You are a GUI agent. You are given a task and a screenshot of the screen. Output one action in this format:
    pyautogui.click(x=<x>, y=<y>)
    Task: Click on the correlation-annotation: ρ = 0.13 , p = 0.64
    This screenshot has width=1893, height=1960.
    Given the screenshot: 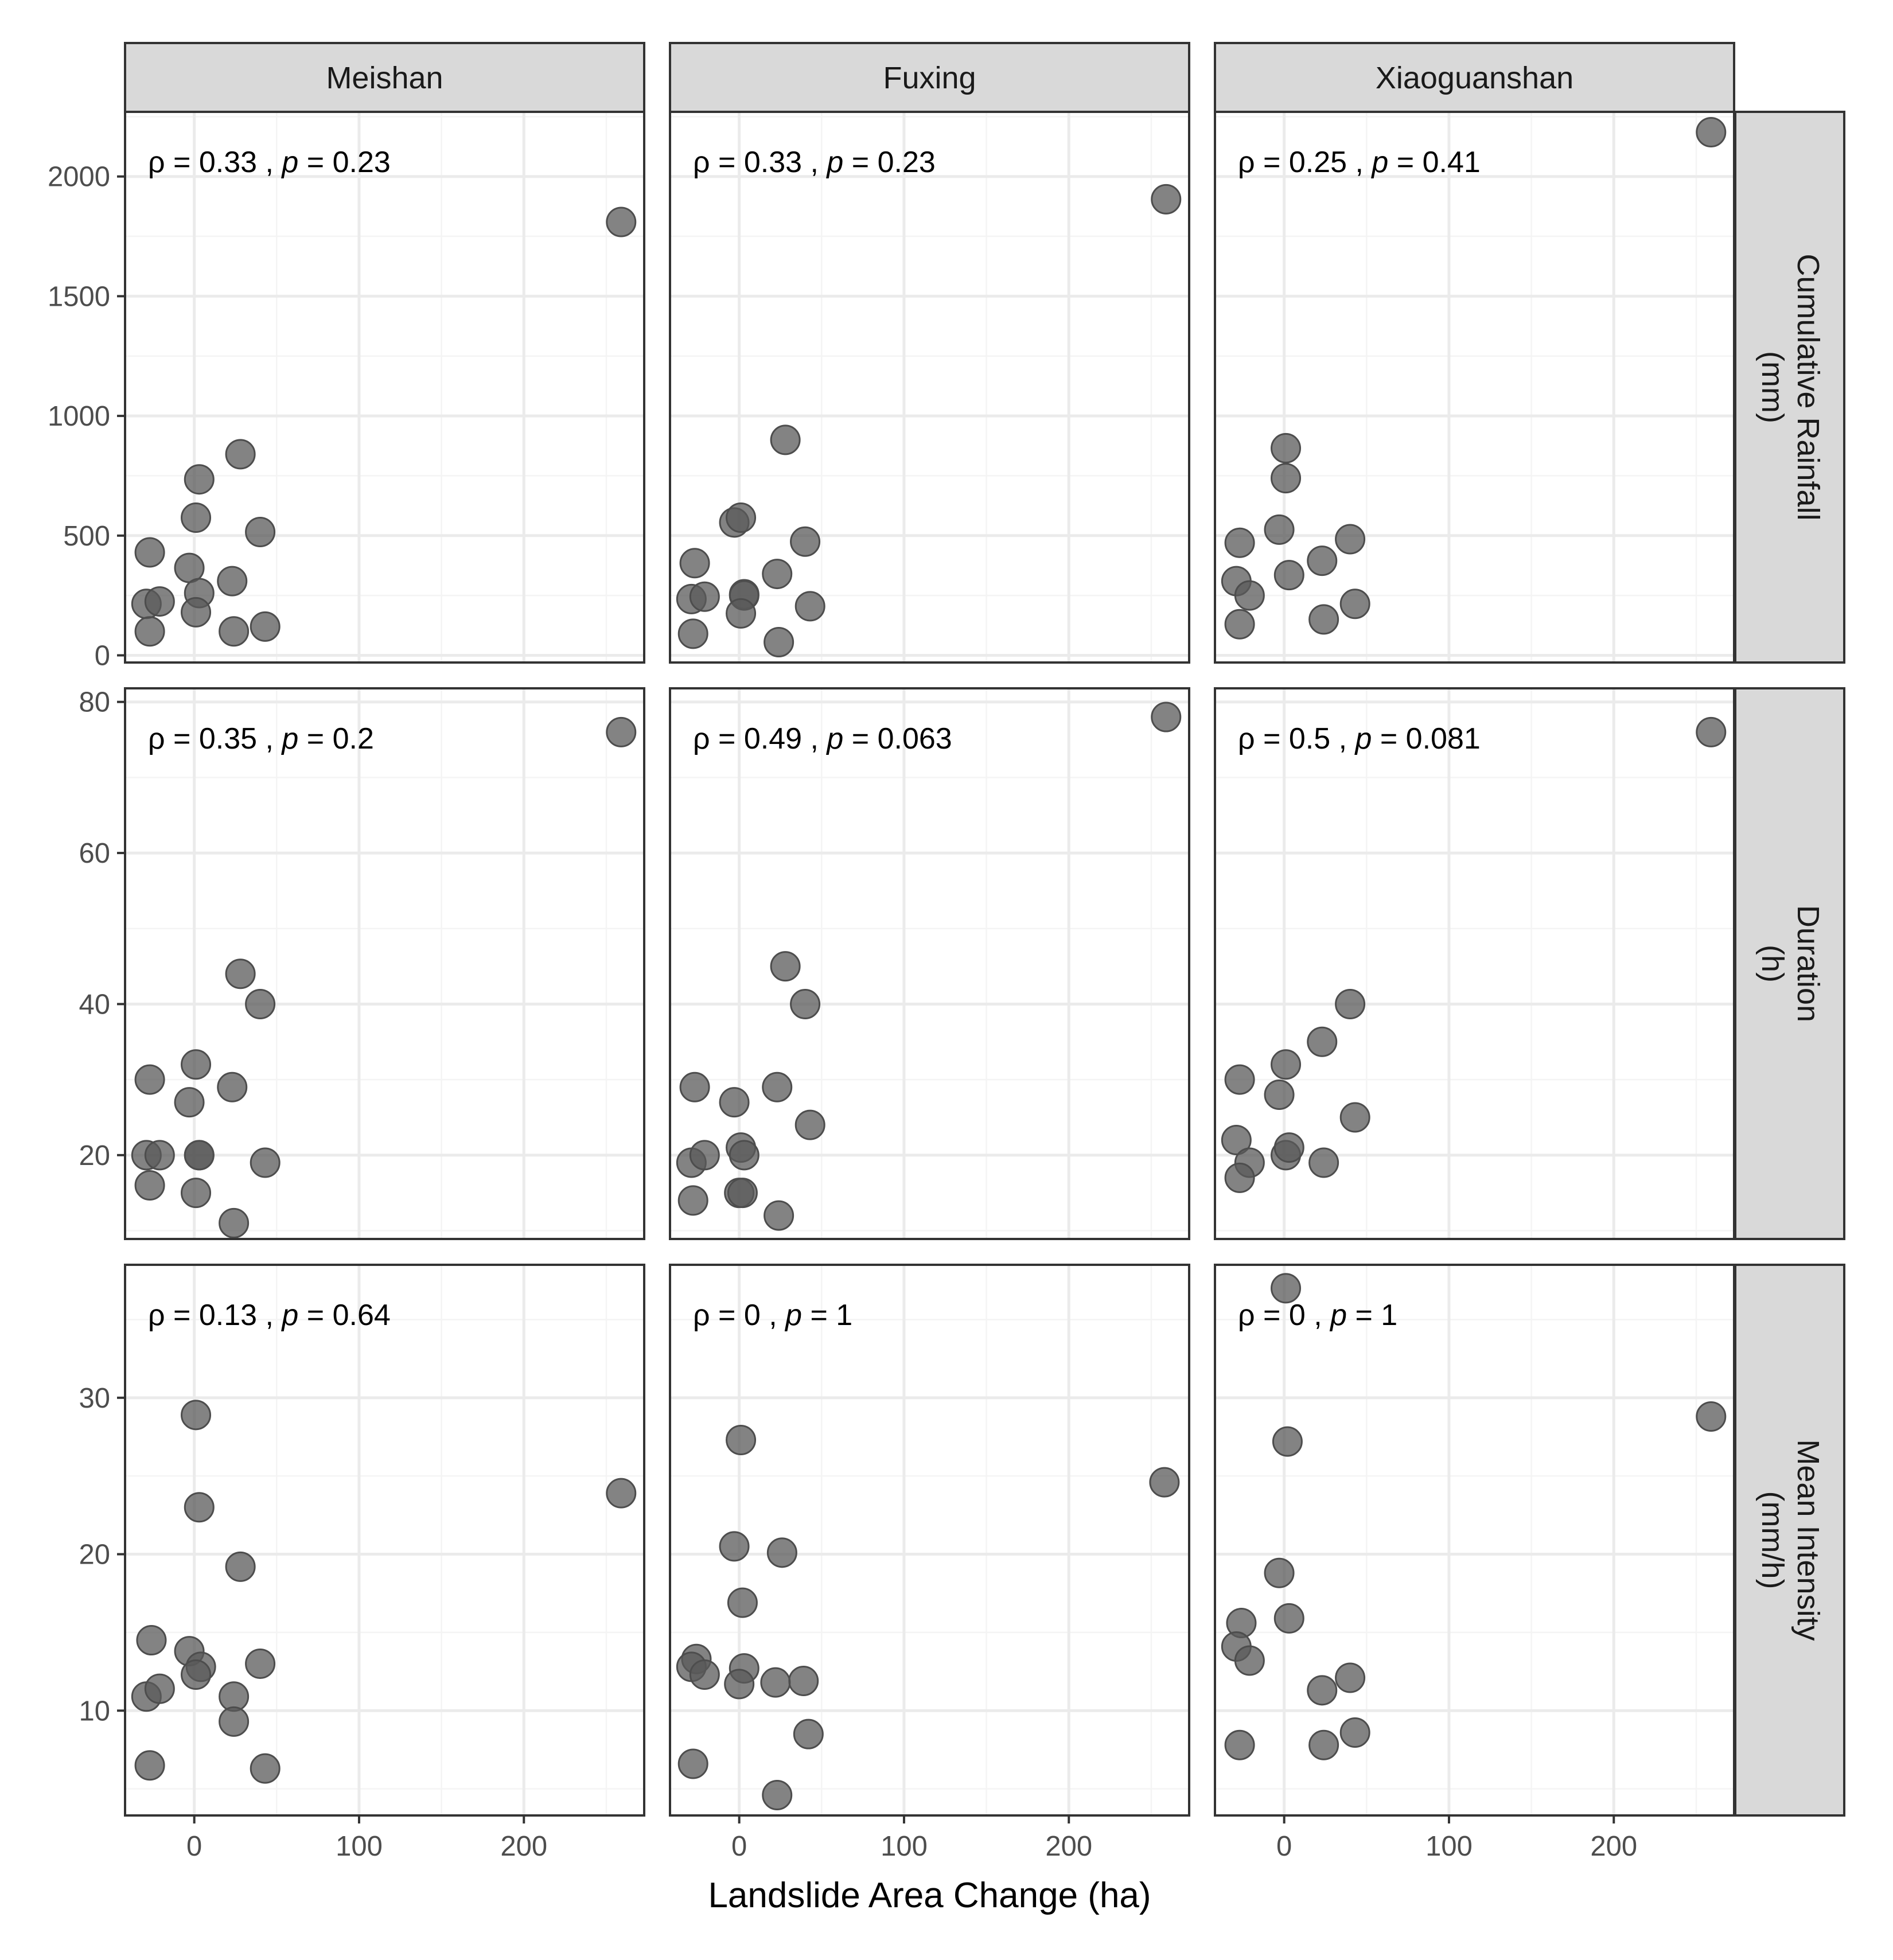 What is the action you would take?
    pyautogui.click(x=269, y=1315)
    